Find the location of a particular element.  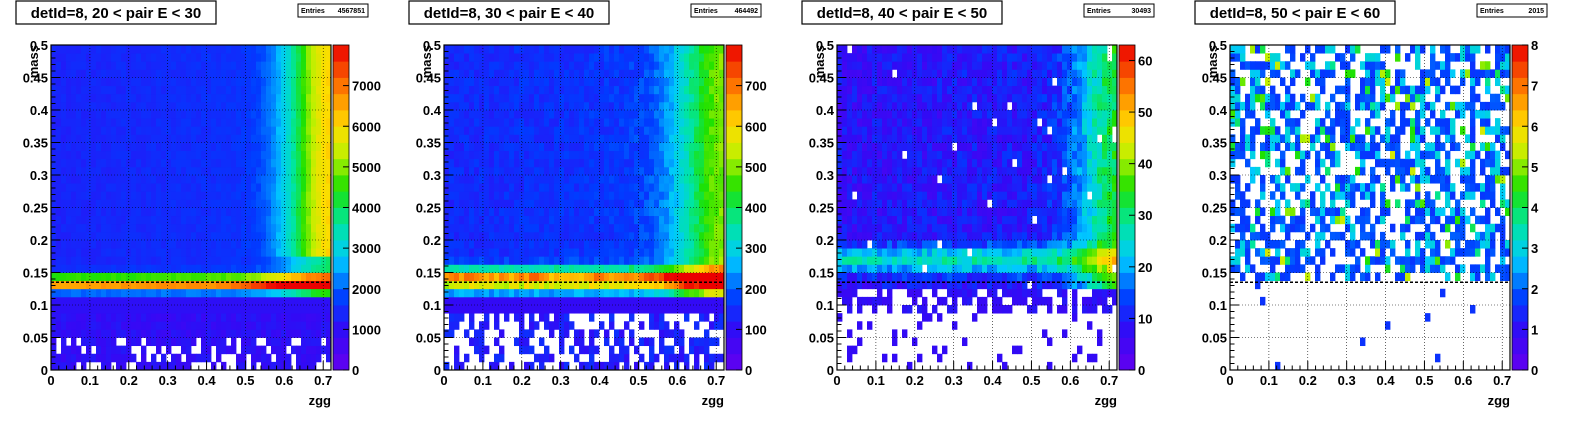

x-tick-label: 0 is located at coordinates (443, 380).